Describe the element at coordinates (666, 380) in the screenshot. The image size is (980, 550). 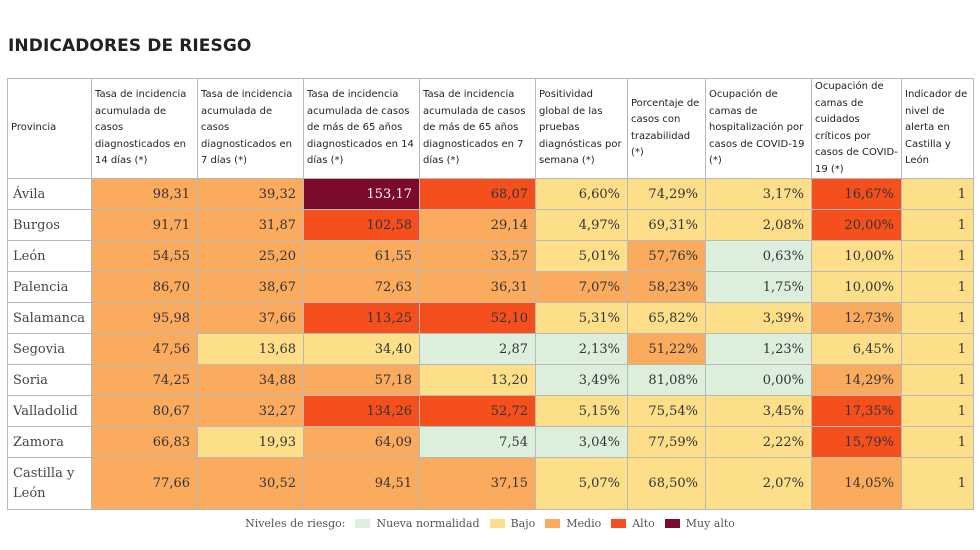
I see `value-cell: 81,08%` at that location.